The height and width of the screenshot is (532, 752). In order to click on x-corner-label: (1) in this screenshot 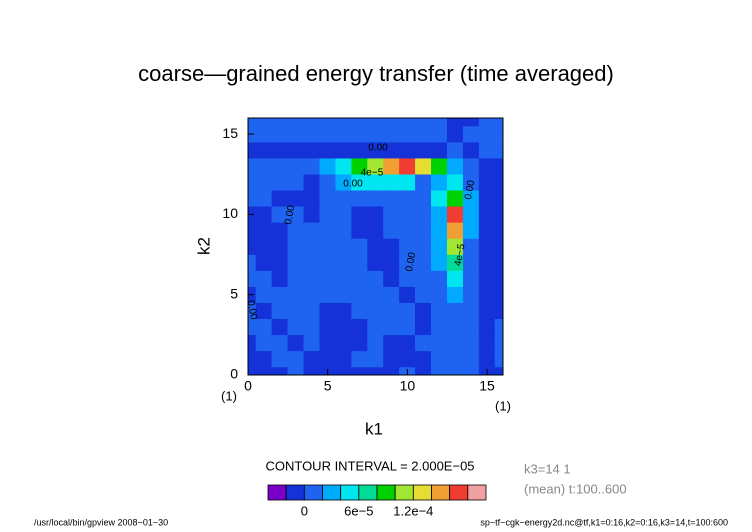, I will do `click(229, 395)`.